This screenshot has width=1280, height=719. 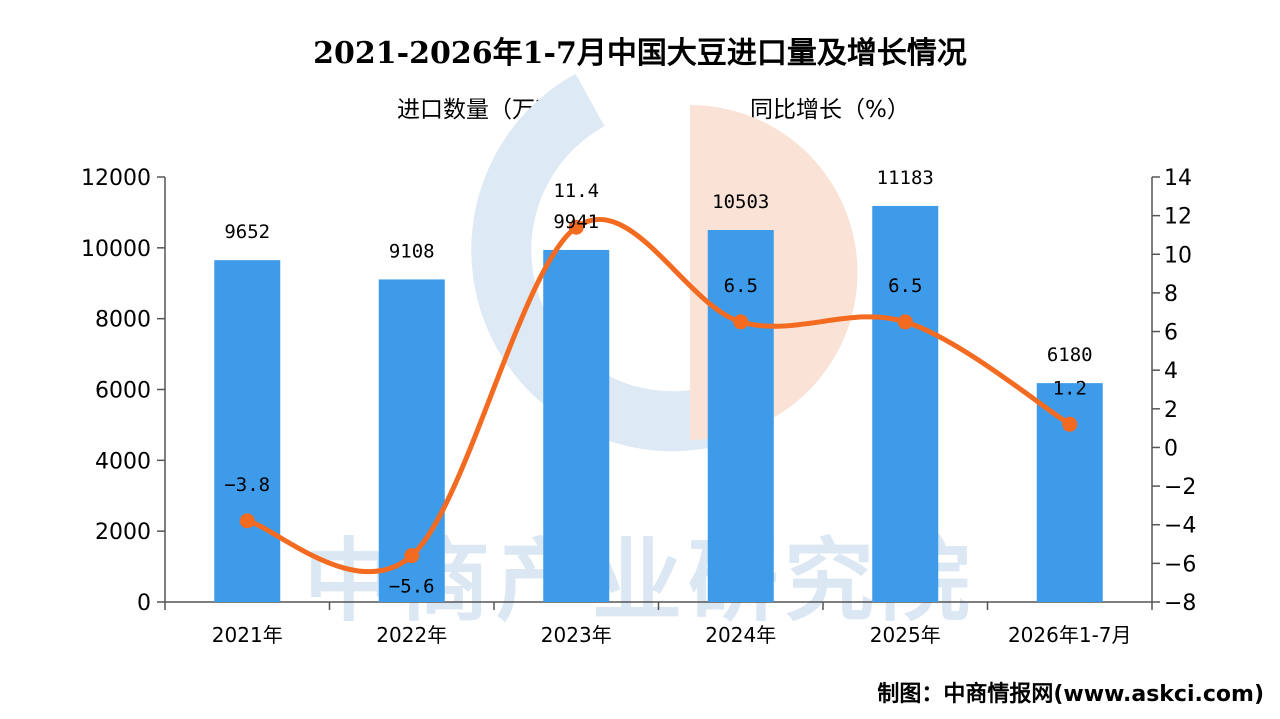 What do you see at coordinates (1070, 694) in the screenshot?
I see `source-credit: 制图：中商情报网(www.askci.com)` at bounding box center [1070, 694].